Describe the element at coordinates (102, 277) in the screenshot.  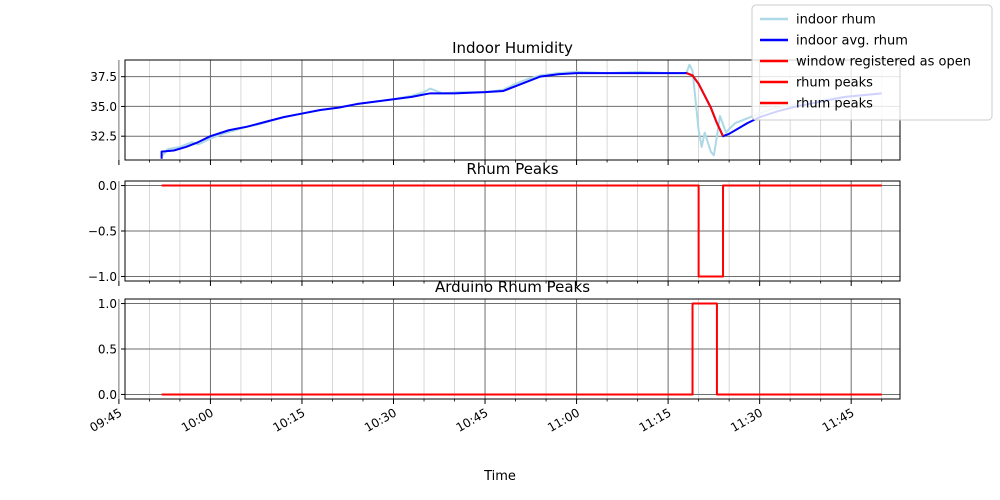
I see `y-tick-label: −1.0` at that location.